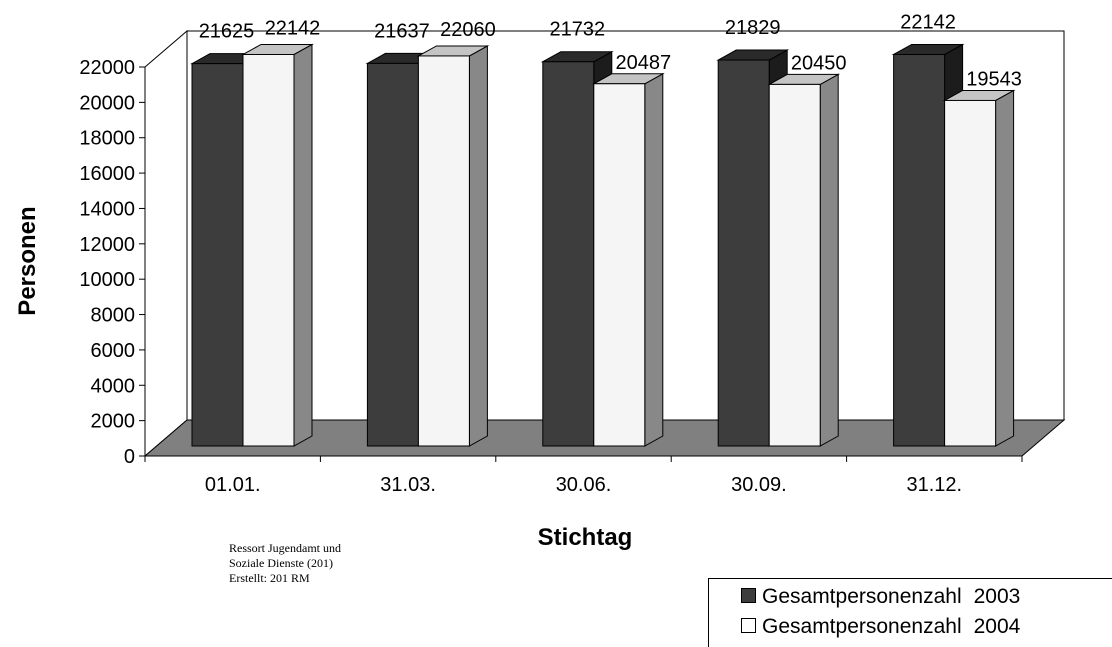 The height and width of the screenshot is (647, 1112). I want to click on y-tick-label: 18000, so click(107, 139).